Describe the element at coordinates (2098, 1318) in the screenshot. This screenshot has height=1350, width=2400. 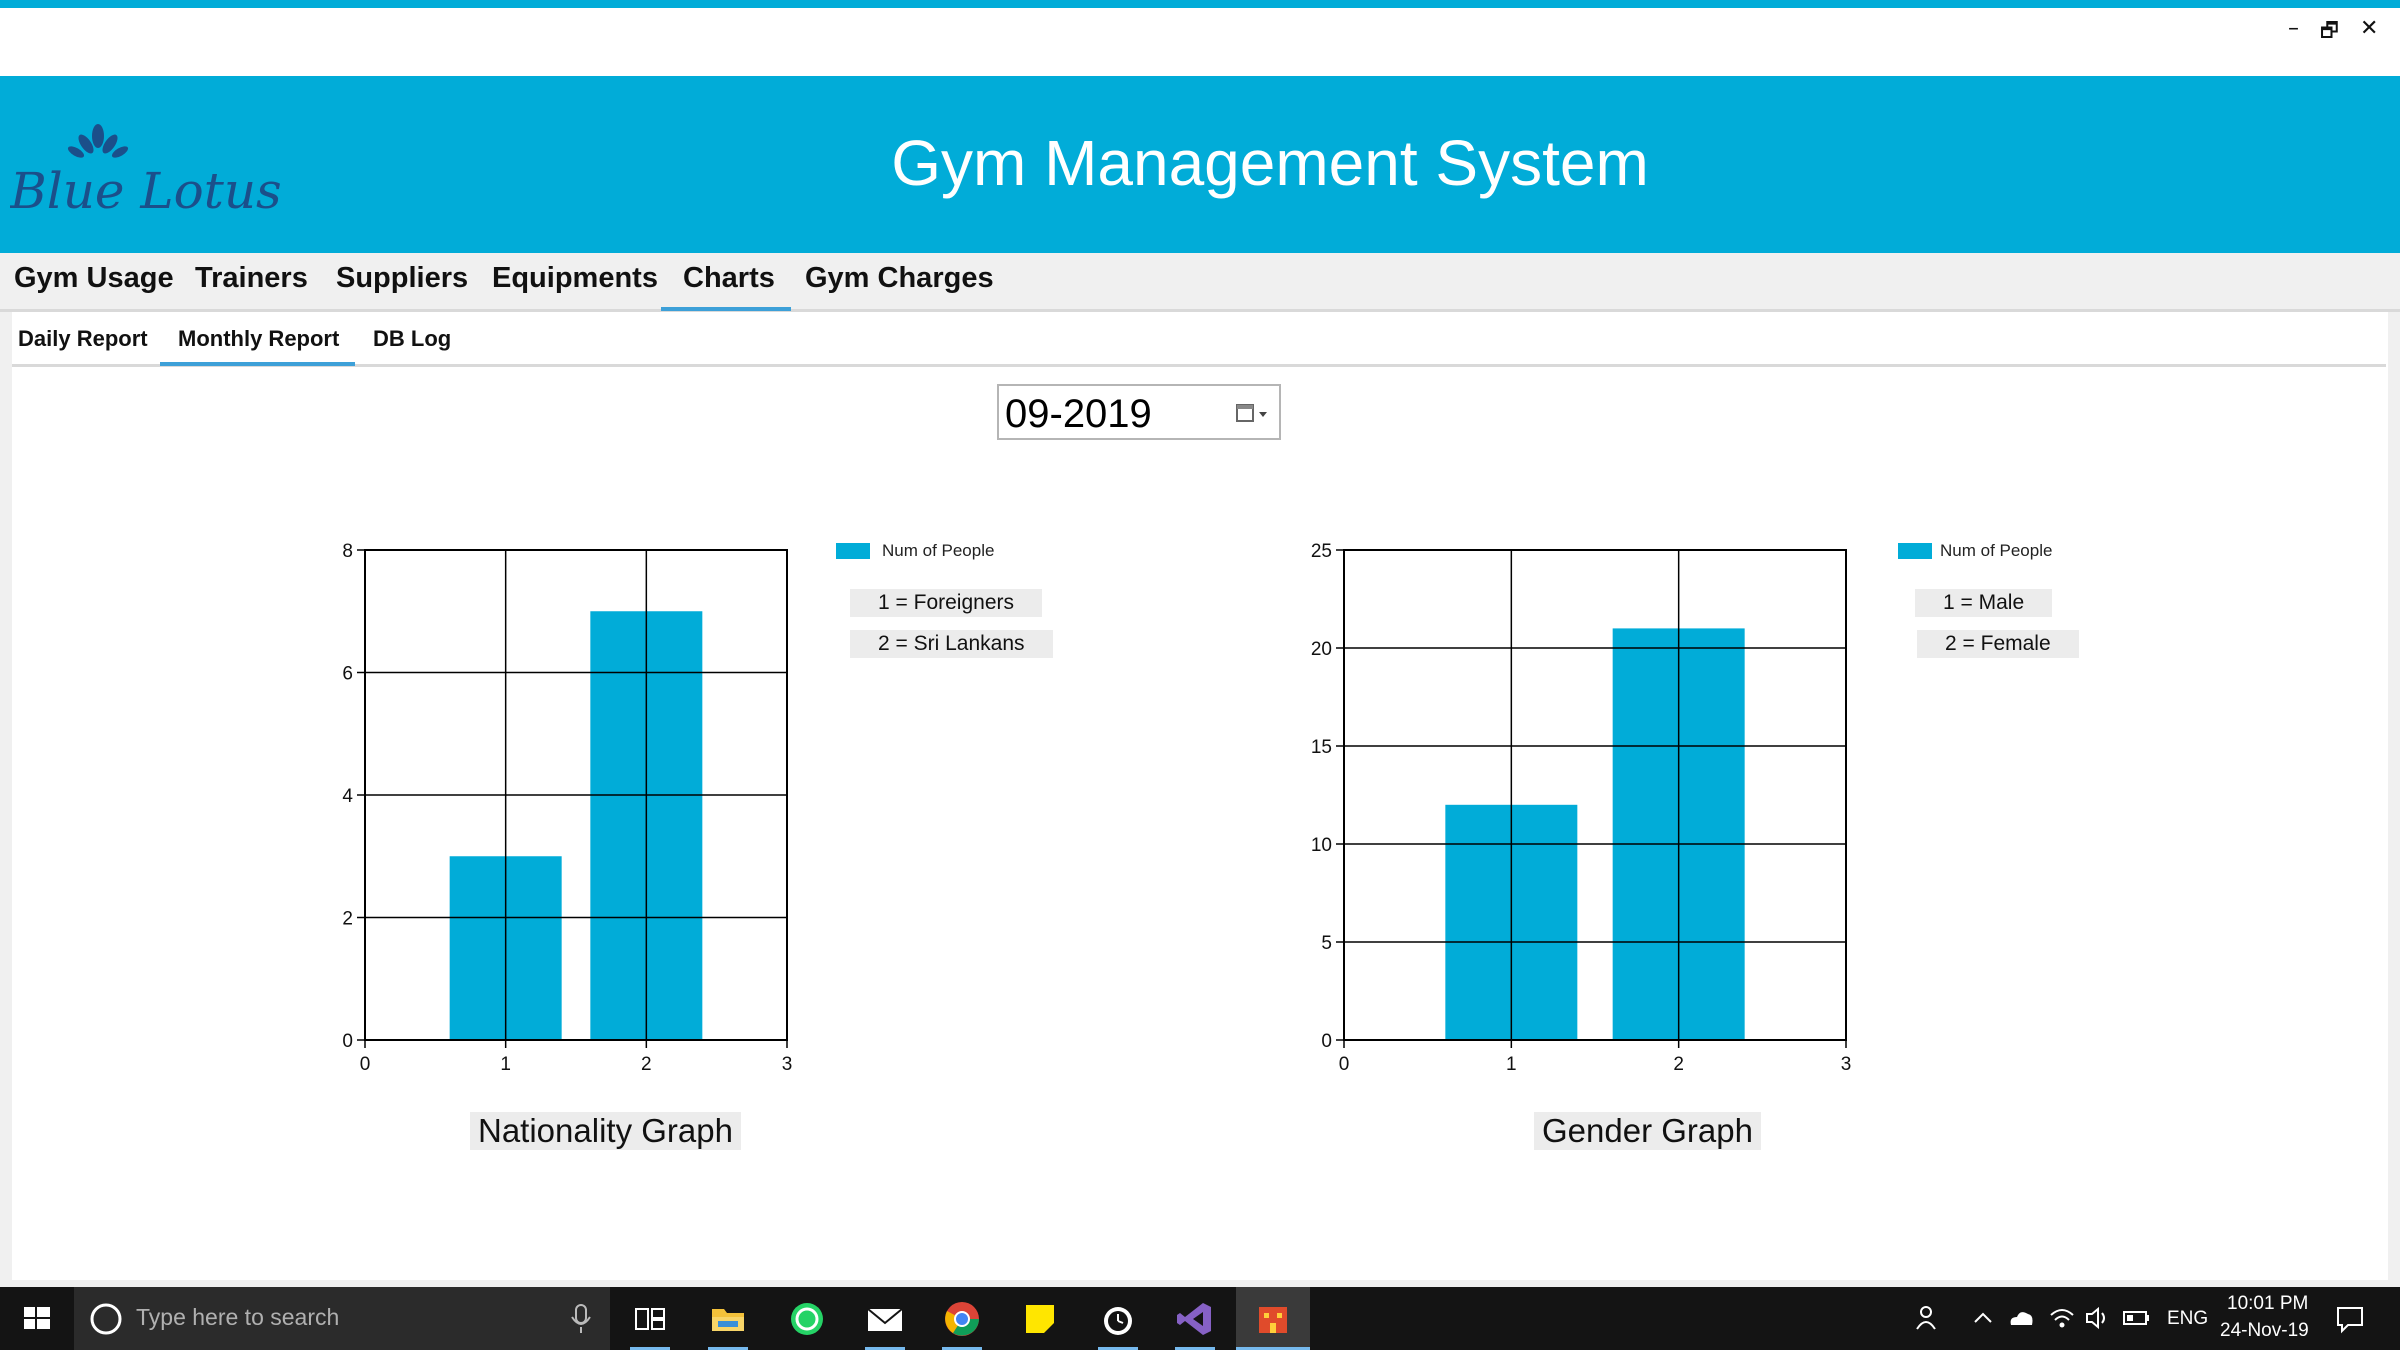
I see `volume-icon` at that location.